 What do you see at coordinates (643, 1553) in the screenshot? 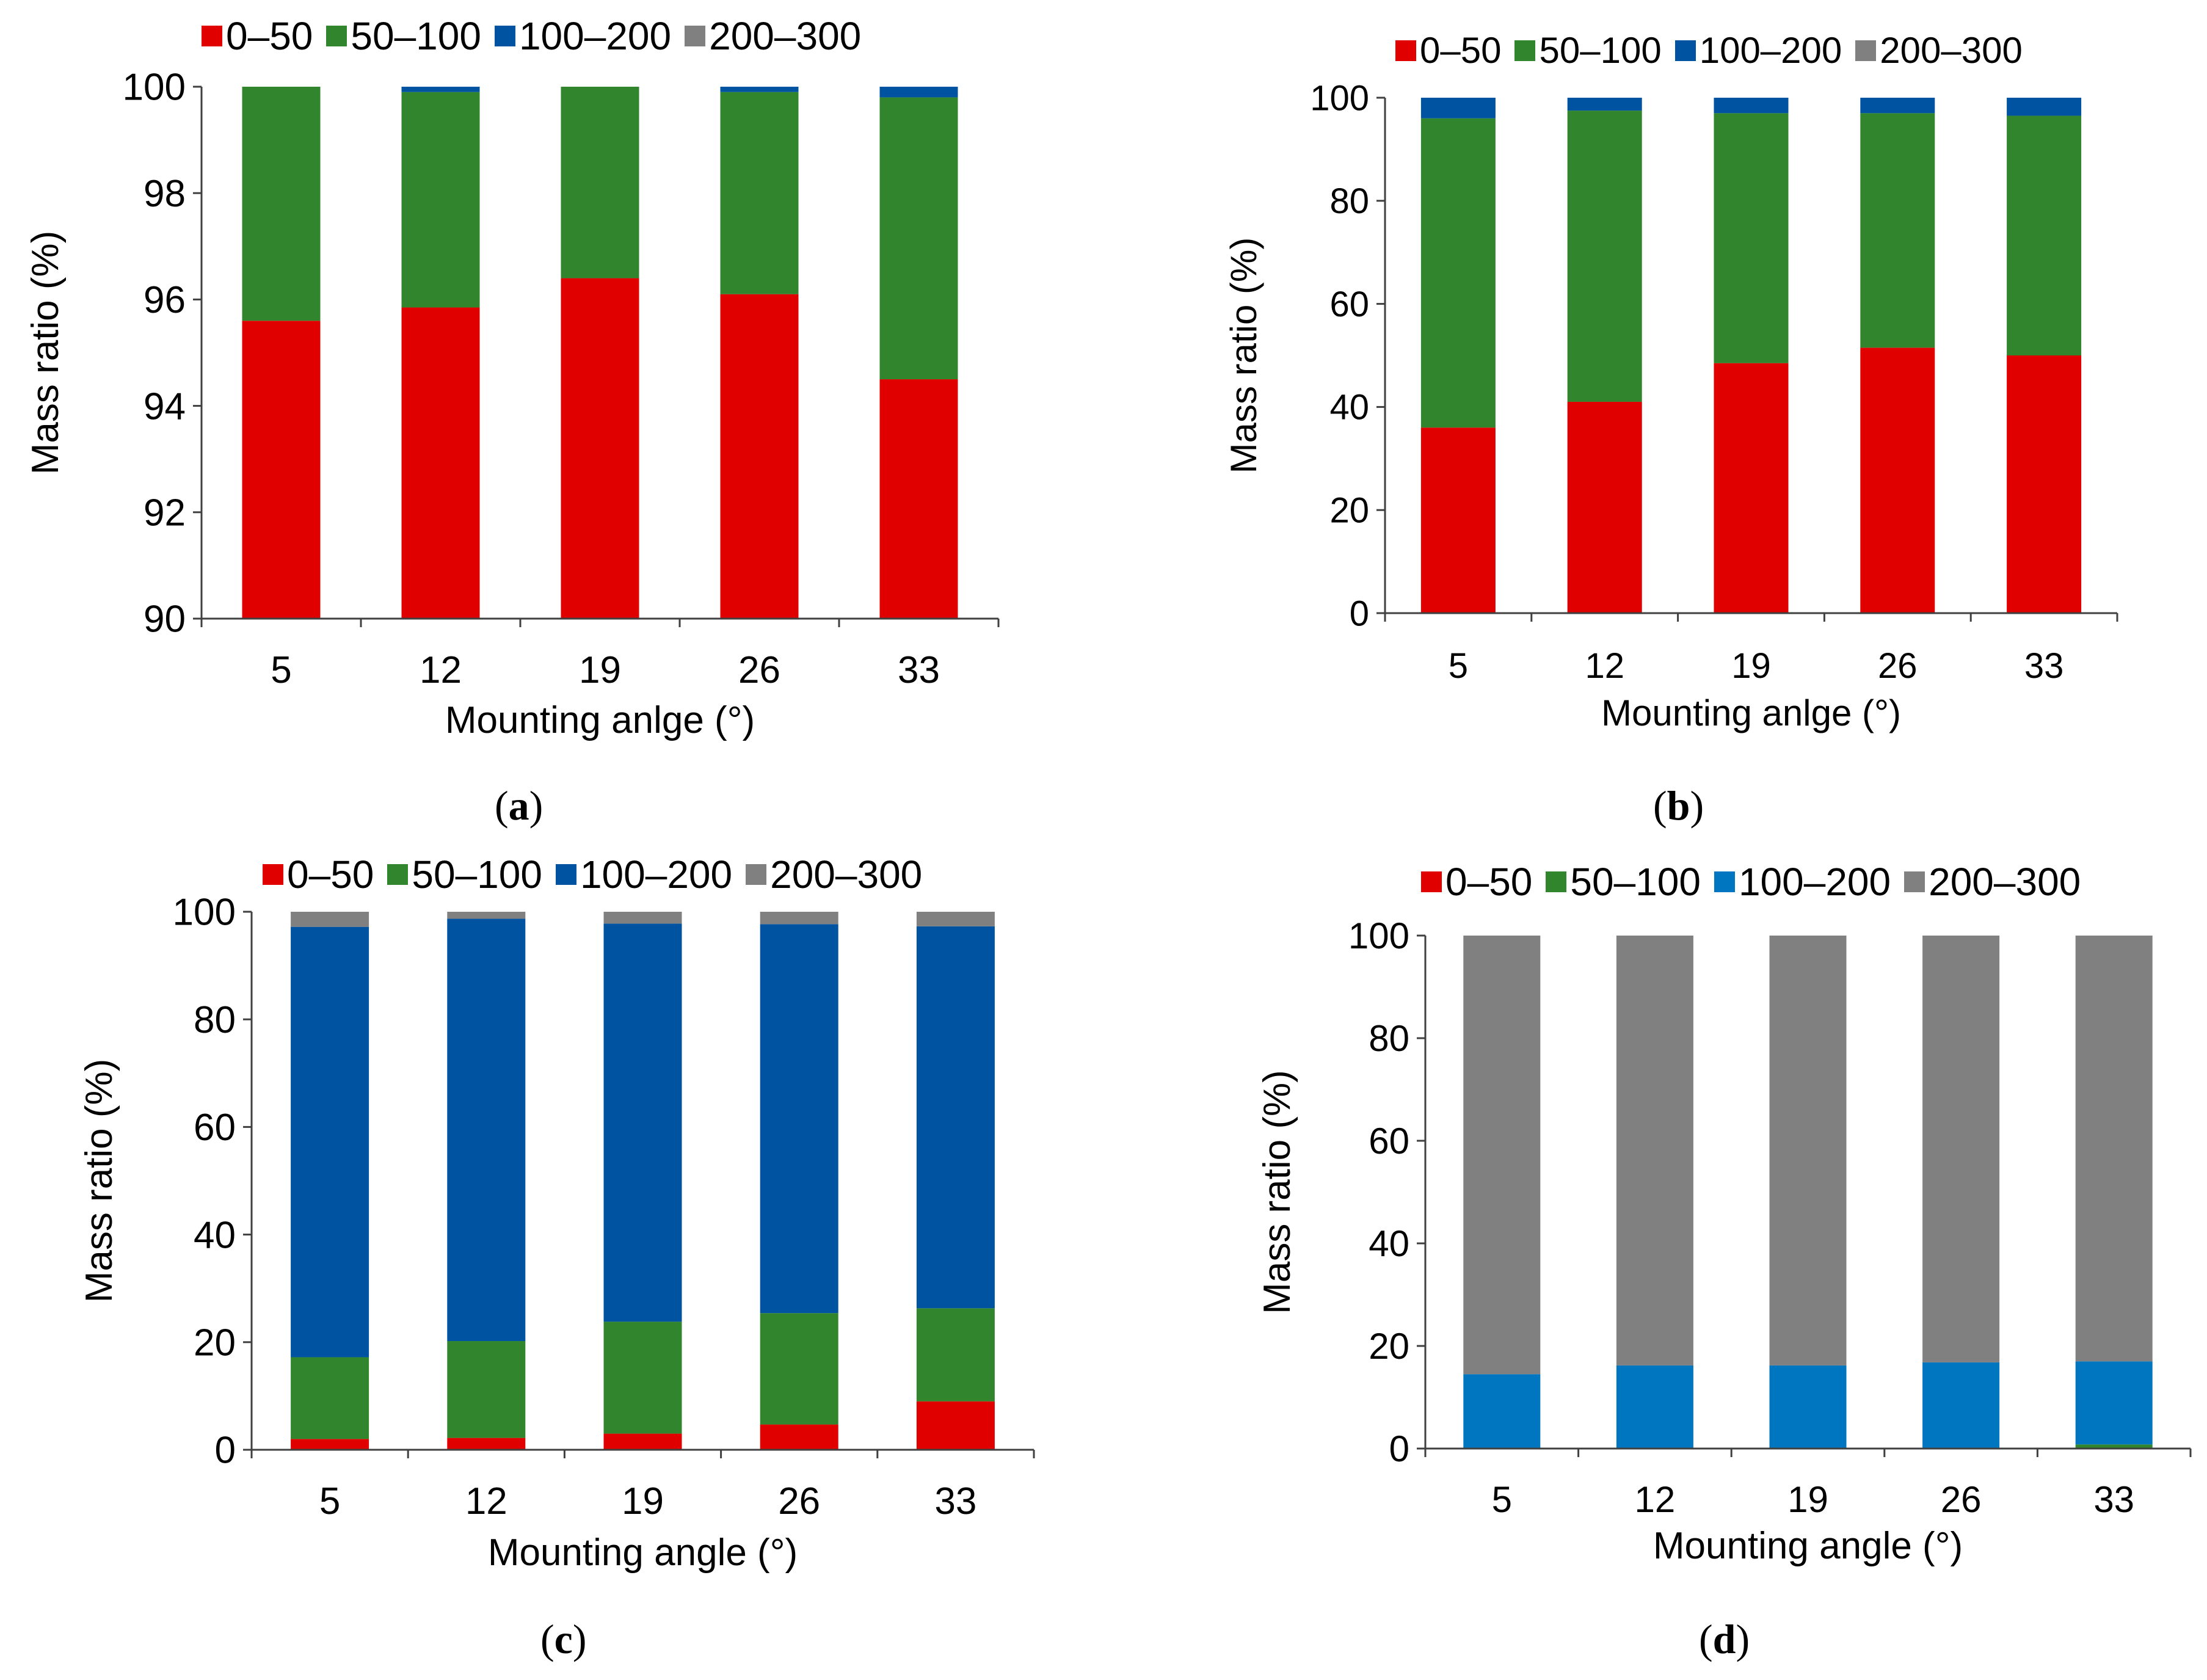
I see `x-axis-label-c: Mounting angle (°)` at bounding box center [643, 1553].